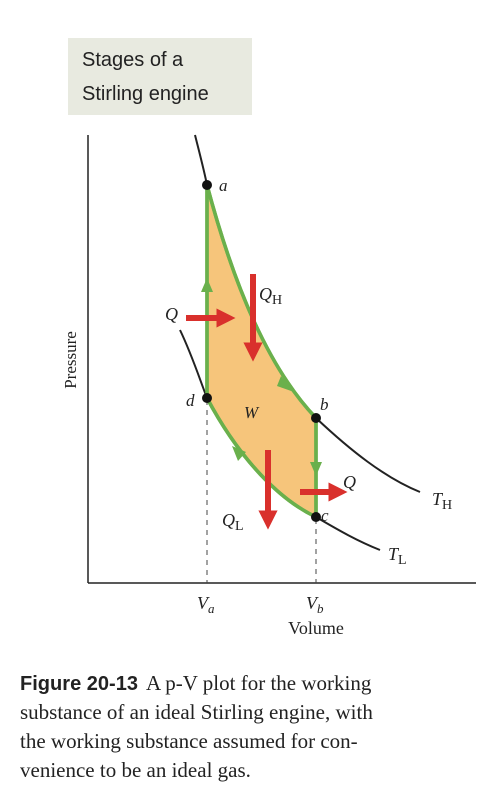 The height and width of the screenshot is (800, 493). I want to click on y-axis-label: Pressure, so click(70, 360).